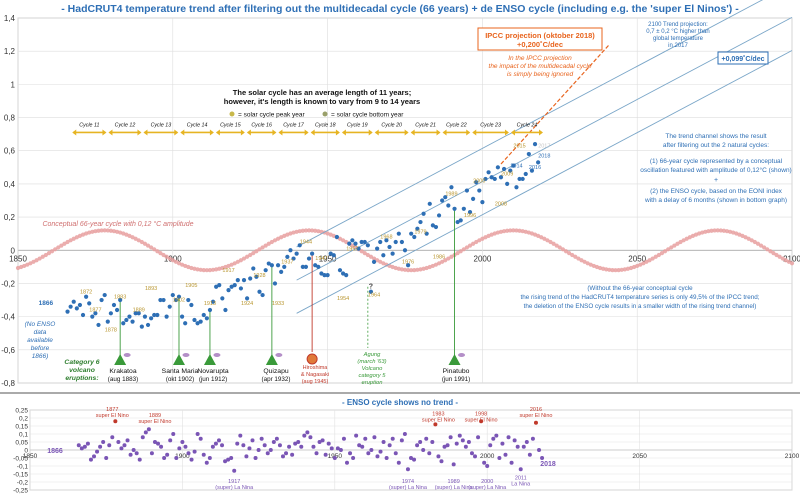 The height and width of the screenshot is (496, 800). Describe the element at coordinates (180, 371) in the screenshot. I see `volcano-santa-maria-name: Santa Maria` at that location.